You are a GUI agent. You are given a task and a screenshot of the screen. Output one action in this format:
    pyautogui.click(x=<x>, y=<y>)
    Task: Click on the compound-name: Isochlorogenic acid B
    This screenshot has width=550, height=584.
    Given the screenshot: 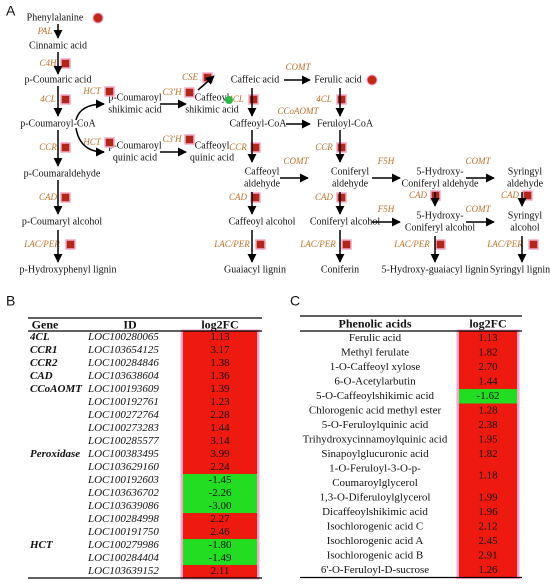 What is the action you would take?
    pyautogui.click(x=375, y=555)
    